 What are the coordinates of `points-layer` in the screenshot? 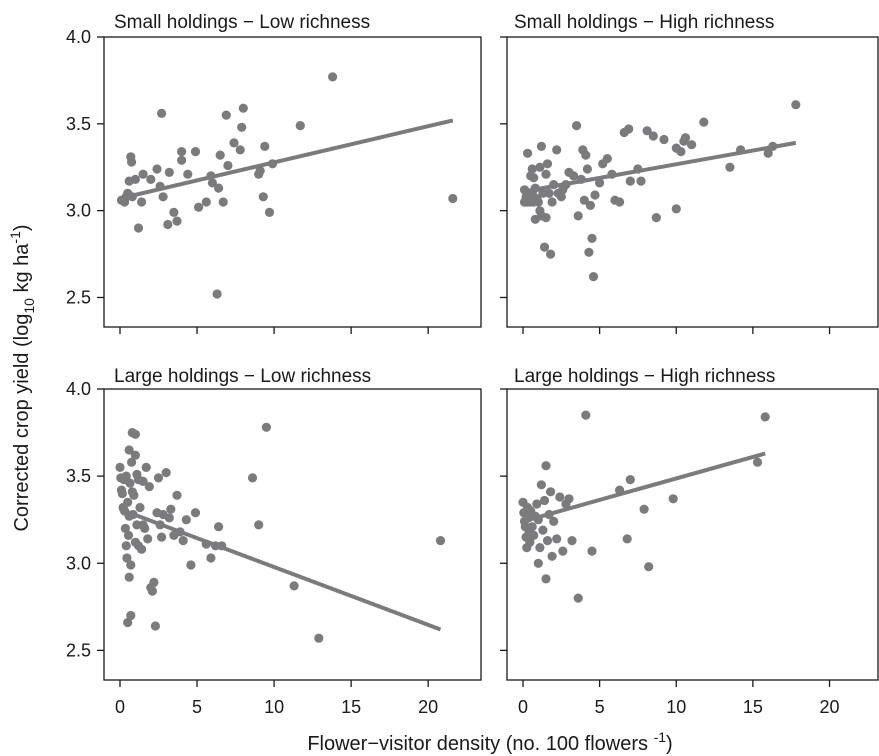 It's located at (644, 506).